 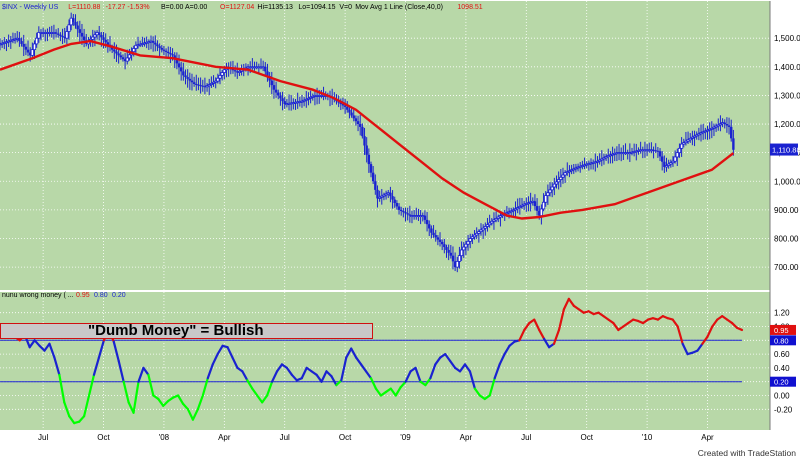 What do you see at coordinates (786, 267) in the screenshot?
I see `price-y-tick-label: 700.00` at bounding box center [786, 267].